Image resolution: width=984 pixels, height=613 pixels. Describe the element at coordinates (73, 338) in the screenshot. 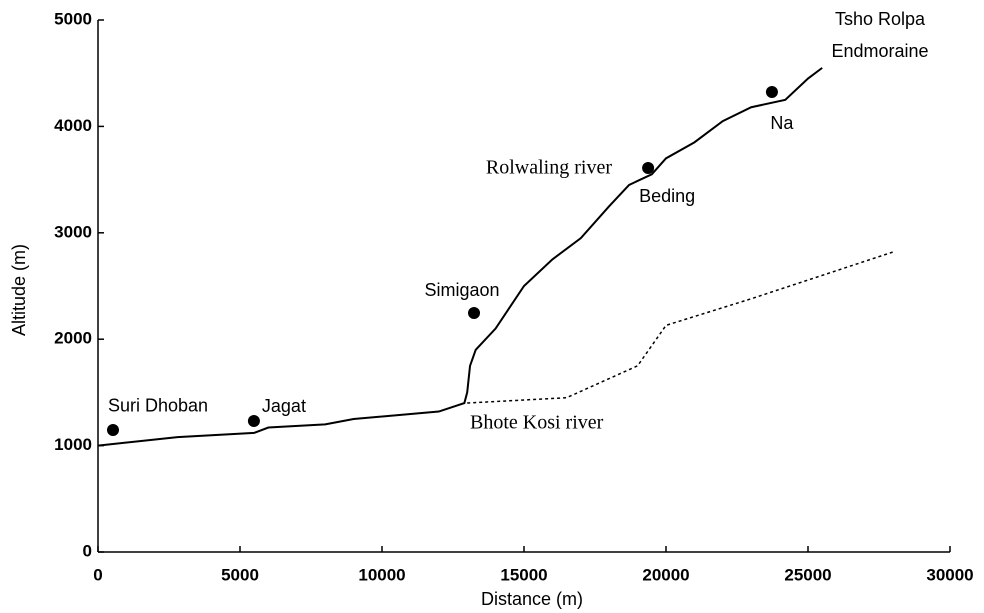

I see `y-tick-label: 2000` at that location.